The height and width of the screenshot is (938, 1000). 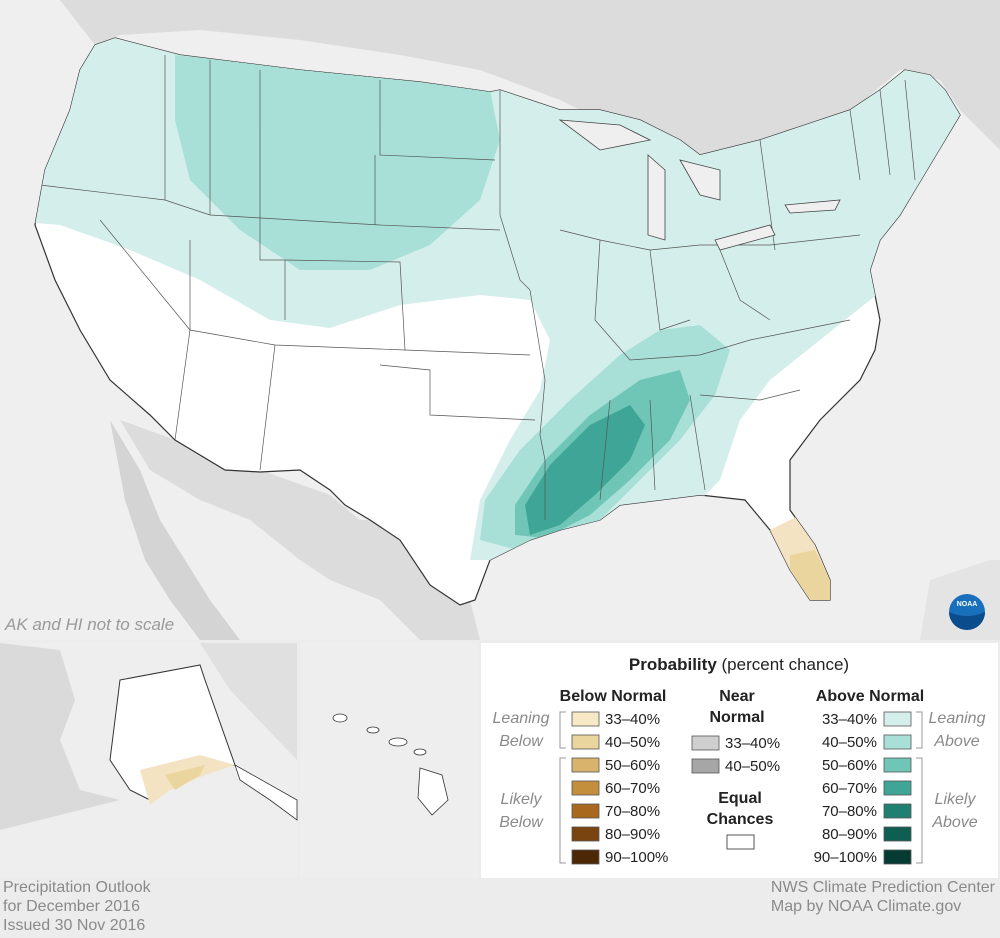 I want to click on leaning-below-label-2: Below, so click(x=521, y=741).